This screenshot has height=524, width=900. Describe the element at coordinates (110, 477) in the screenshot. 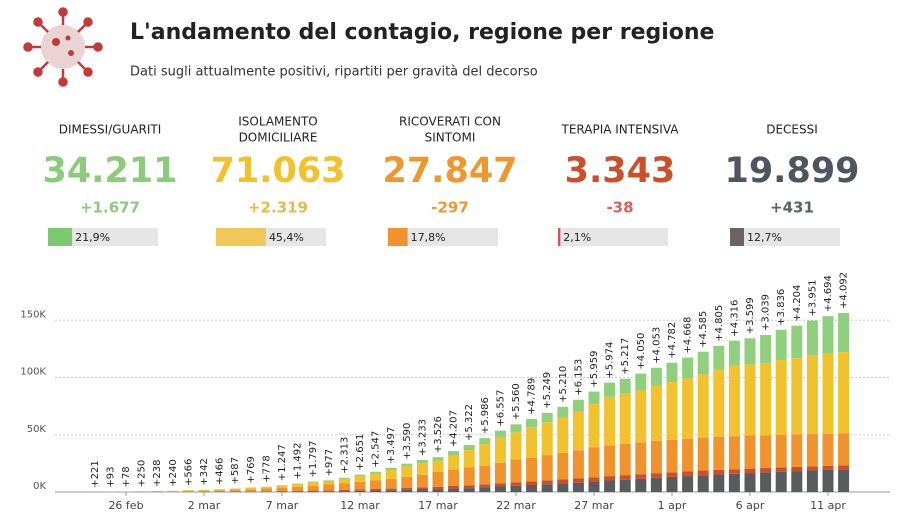

I see `increment-label: +93` at that location.